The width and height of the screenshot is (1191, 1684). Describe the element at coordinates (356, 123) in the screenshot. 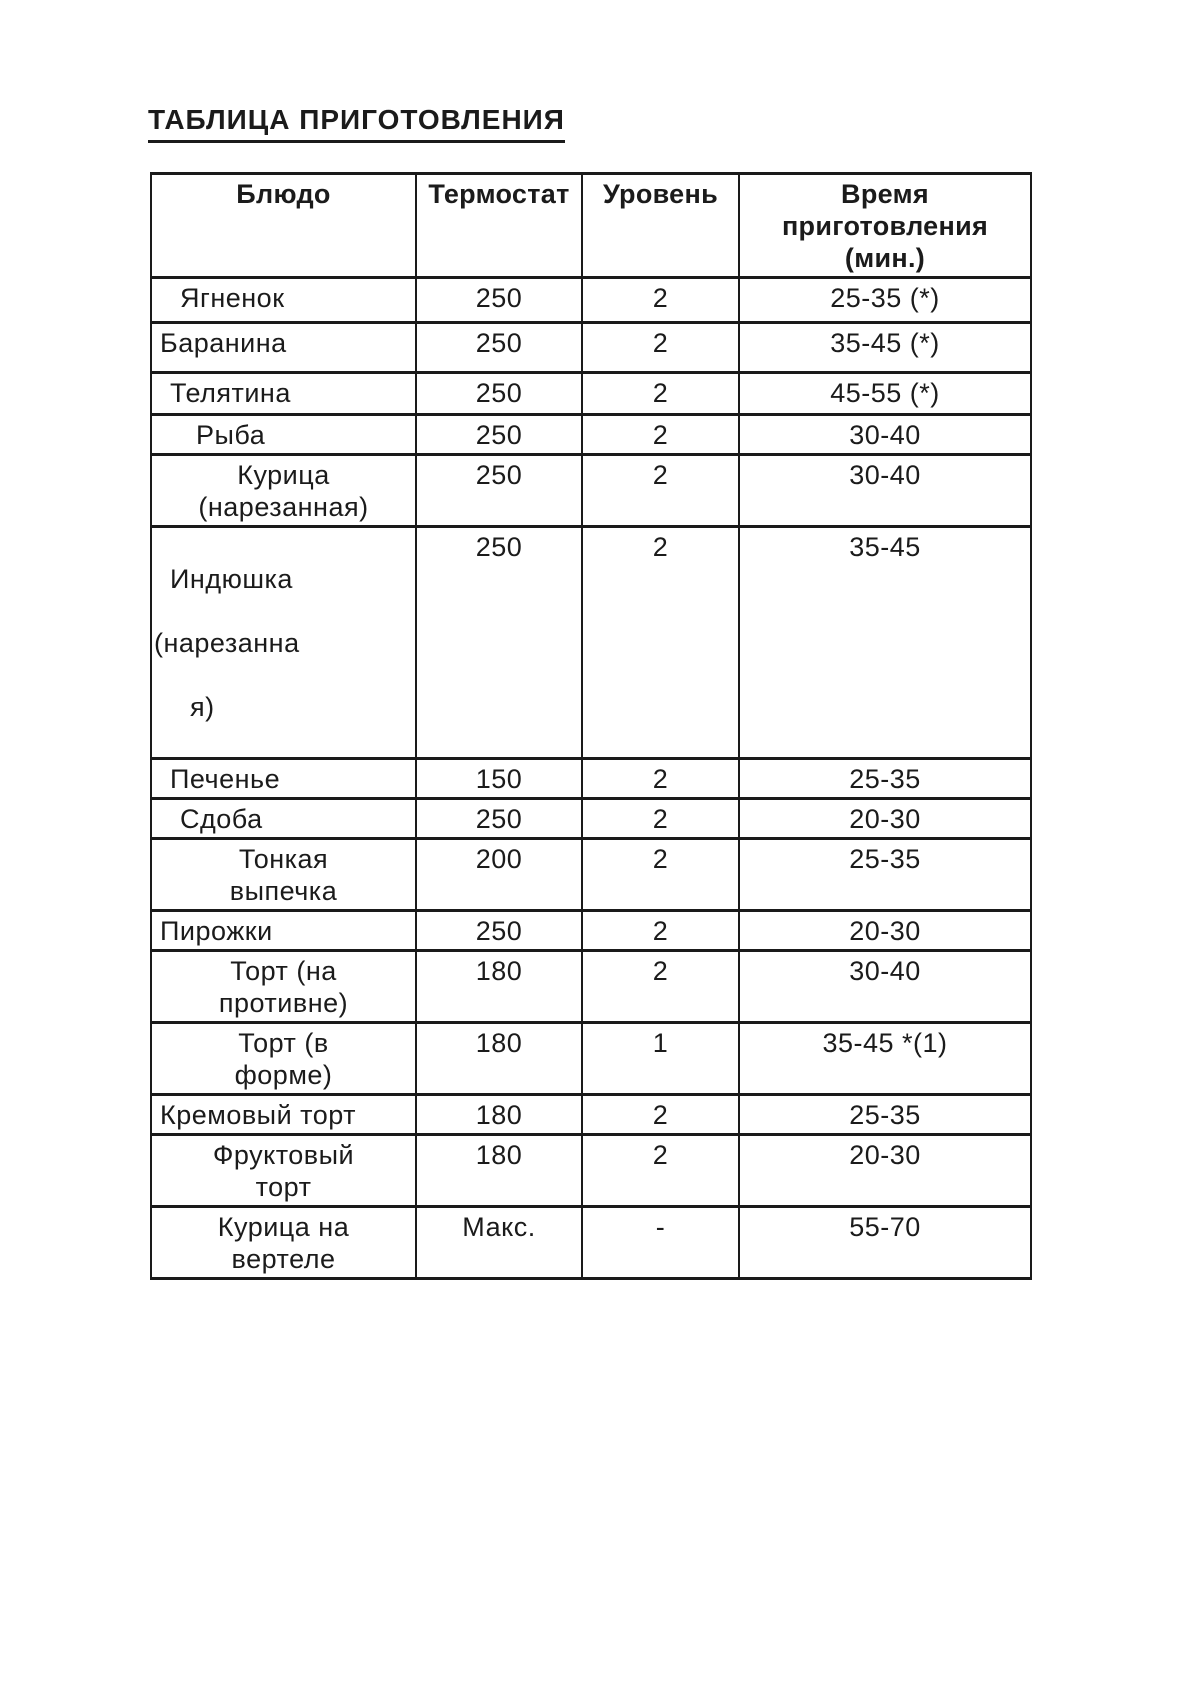

I see `page-title: ТАБЛИЦА ПРИГОТОВЛЕНИЯ` at that location.